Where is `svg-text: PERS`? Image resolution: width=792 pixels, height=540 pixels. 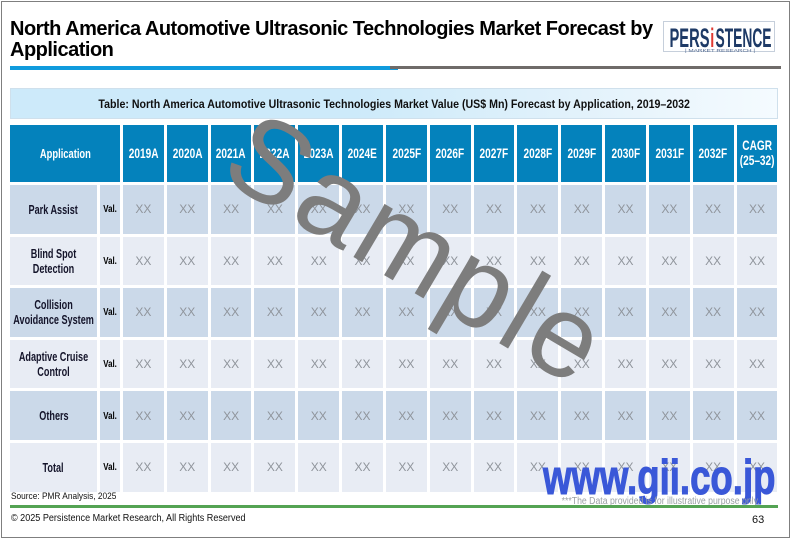 svg-text: PERS is located at coordinates (690, 38).